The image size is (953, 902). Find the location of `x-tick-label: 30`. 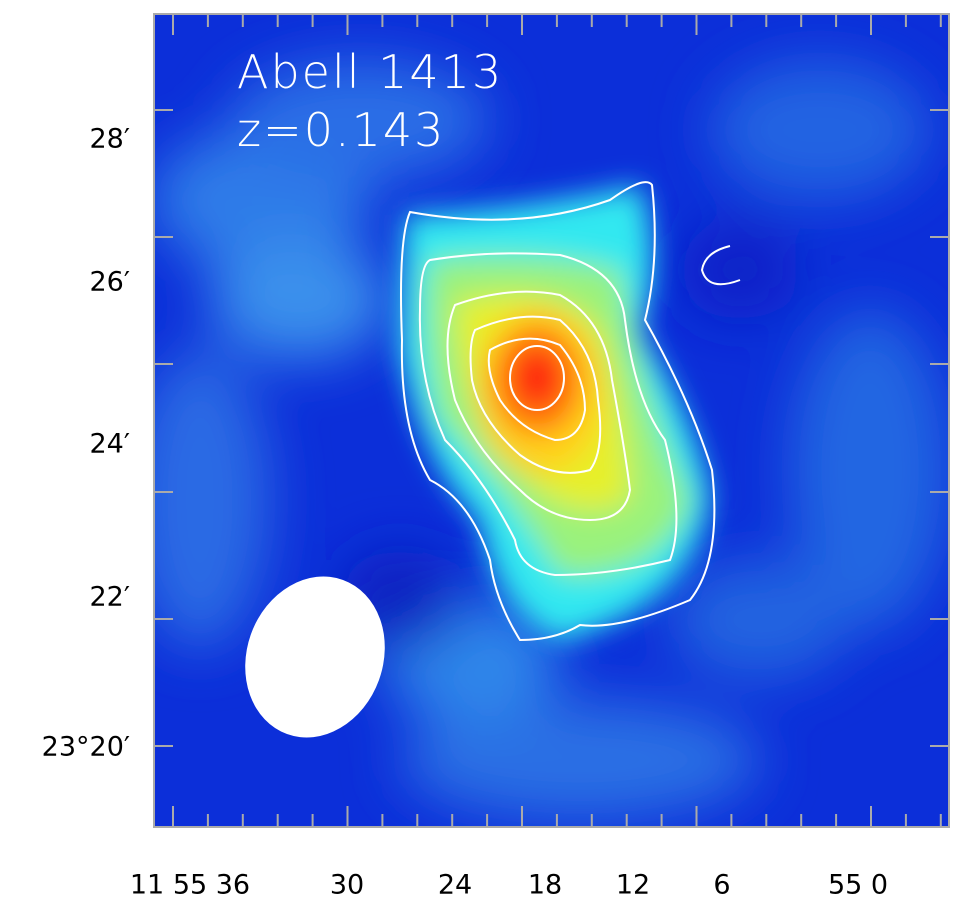

x-tick-label: 30 is located at coordinates (347, 885).